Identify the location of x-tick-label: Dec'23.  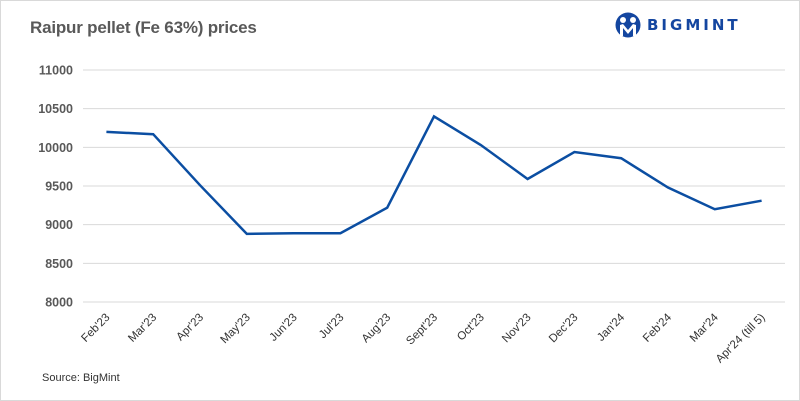
(564, 329).